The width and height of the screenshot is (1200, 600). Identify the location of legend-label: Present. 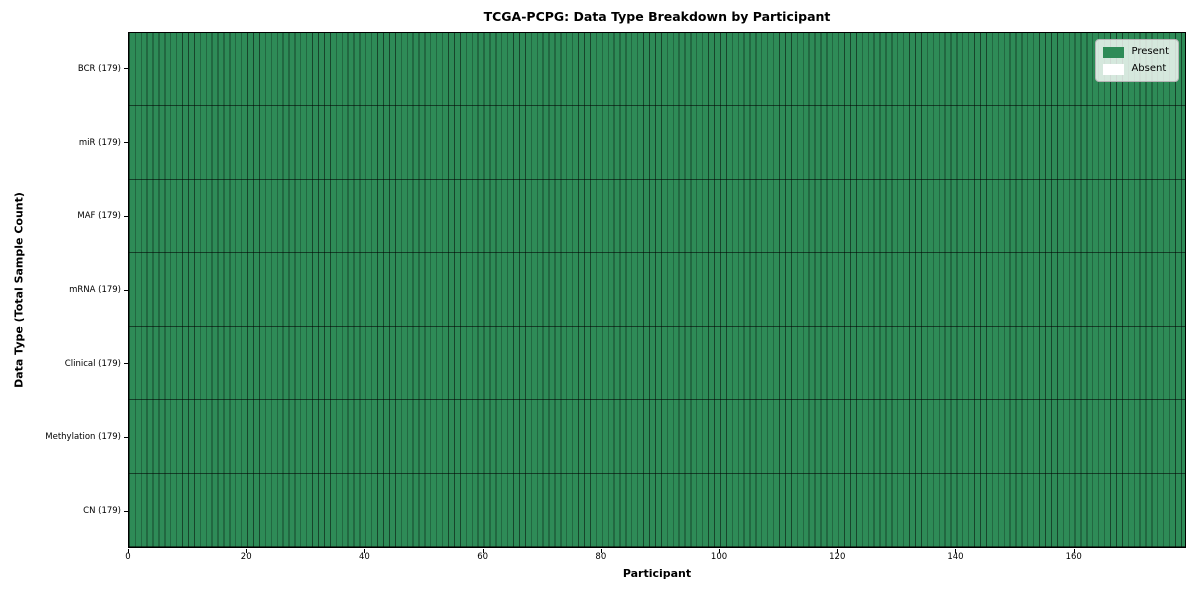
(1150, 51).